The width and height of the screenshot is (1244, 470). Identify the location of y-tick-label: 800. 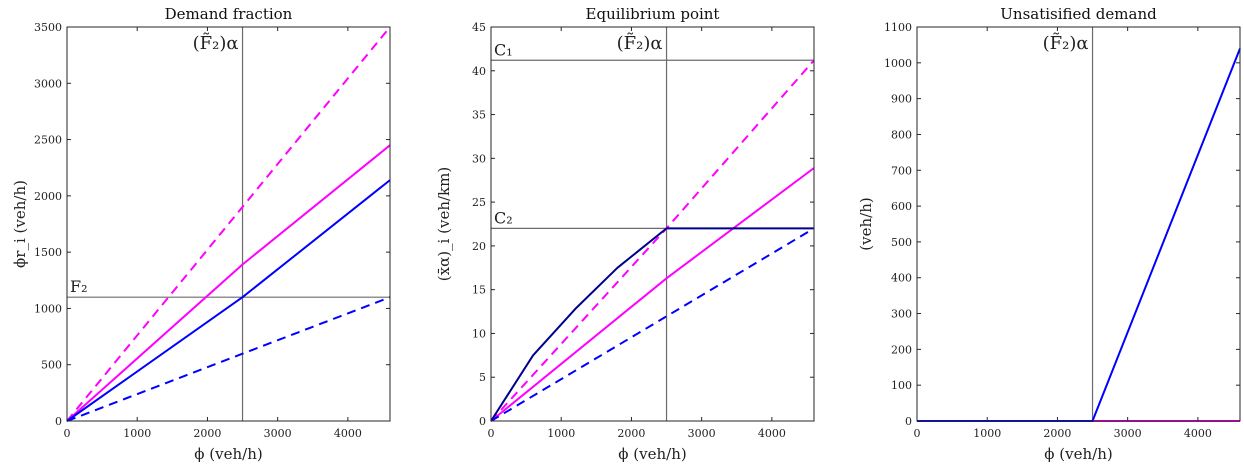
(901, 134).